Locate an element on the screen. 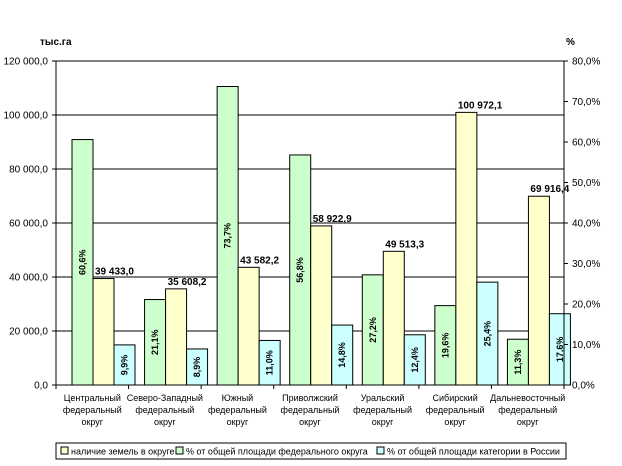 Image resolution: width=622 pixels, height=466 pixels. left-tick-label: 60 000,0 is located at coordinates (28, 224).